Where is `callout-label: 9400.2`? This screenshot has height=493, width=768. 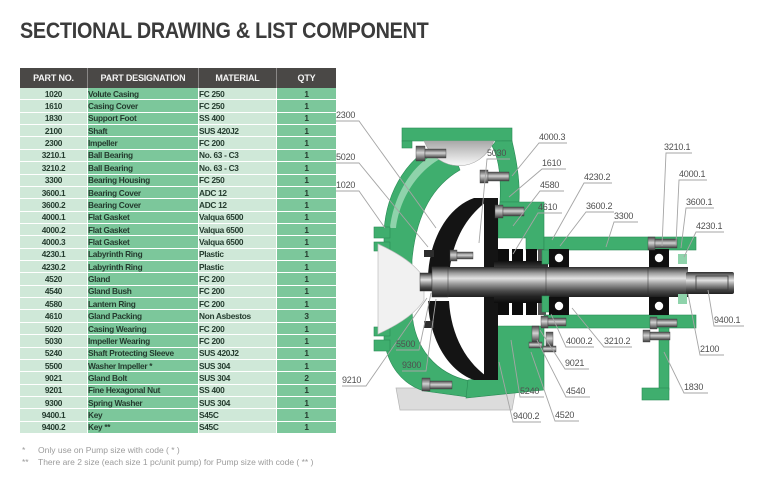 callout-label: 9400.2 is located at coordinates (526, 416).